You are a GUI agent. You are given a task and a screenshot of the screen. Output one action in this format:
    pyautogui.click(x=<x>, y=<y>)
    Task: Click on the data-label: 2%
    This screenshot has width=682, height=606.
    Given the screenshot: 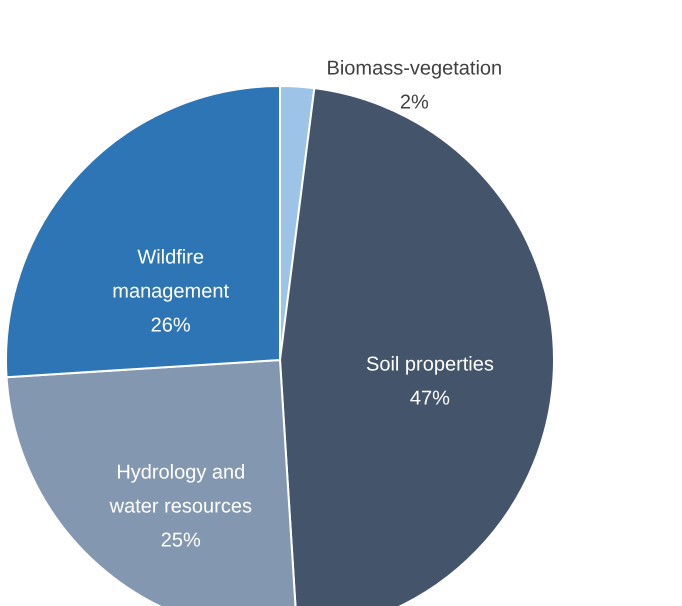 What is the action you would take?
    pyautogui.click(x=415, y=103)
    